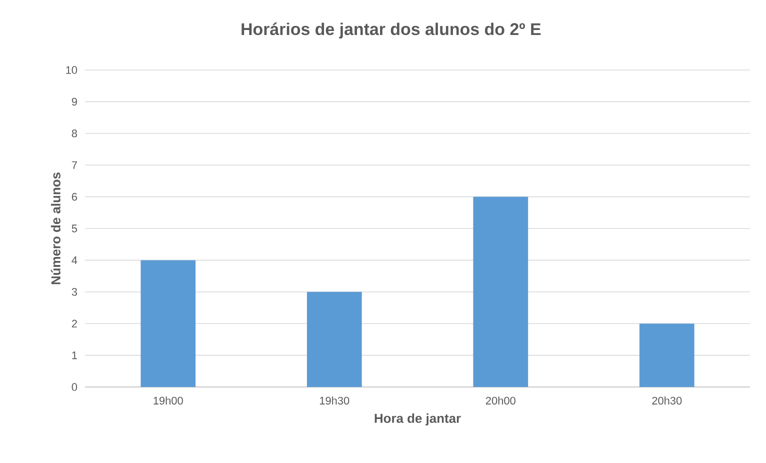 This screenshot has width=766, height=463. I want to click on chart-title: Horários de jantar dos alunos do 2º E, so click(391, 30).